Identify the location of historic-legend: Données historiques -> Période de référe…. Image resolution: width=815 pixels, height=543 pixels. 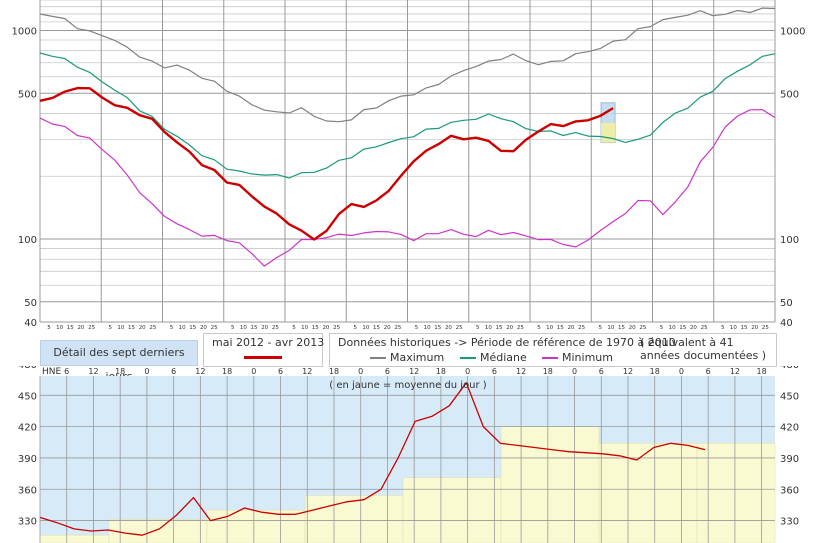
(553, 350).